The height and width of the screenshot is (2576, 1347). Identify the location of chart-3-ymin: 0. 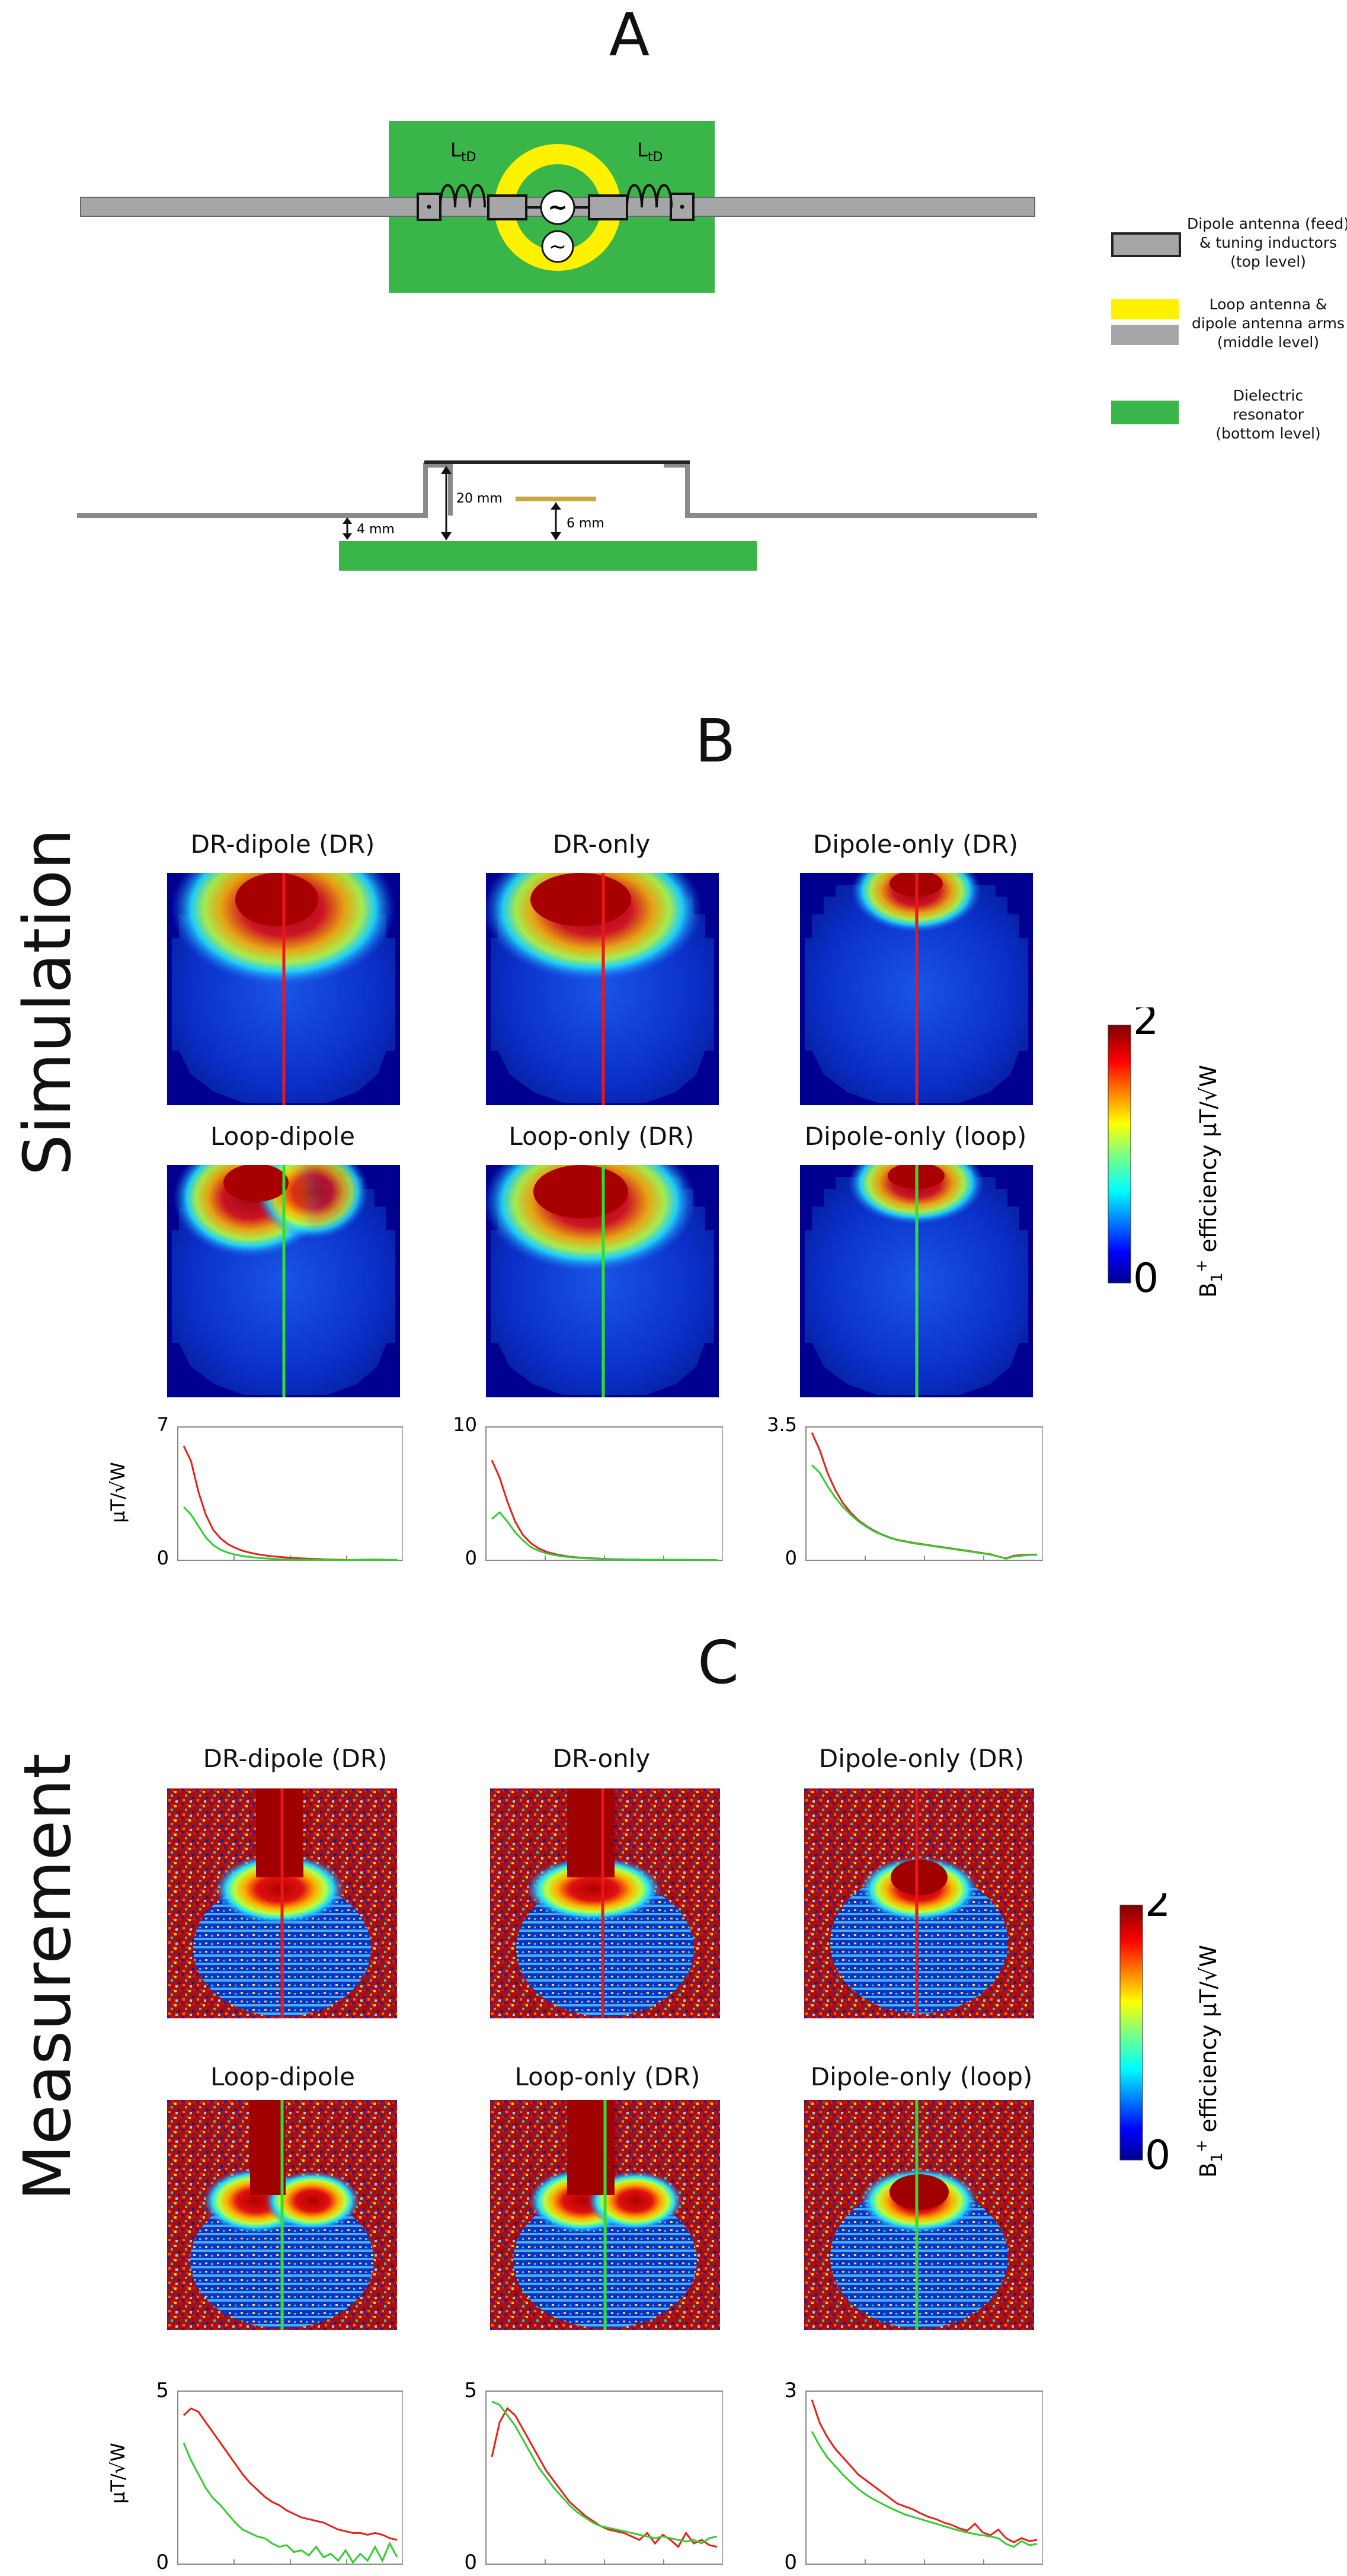
(791, 1558).